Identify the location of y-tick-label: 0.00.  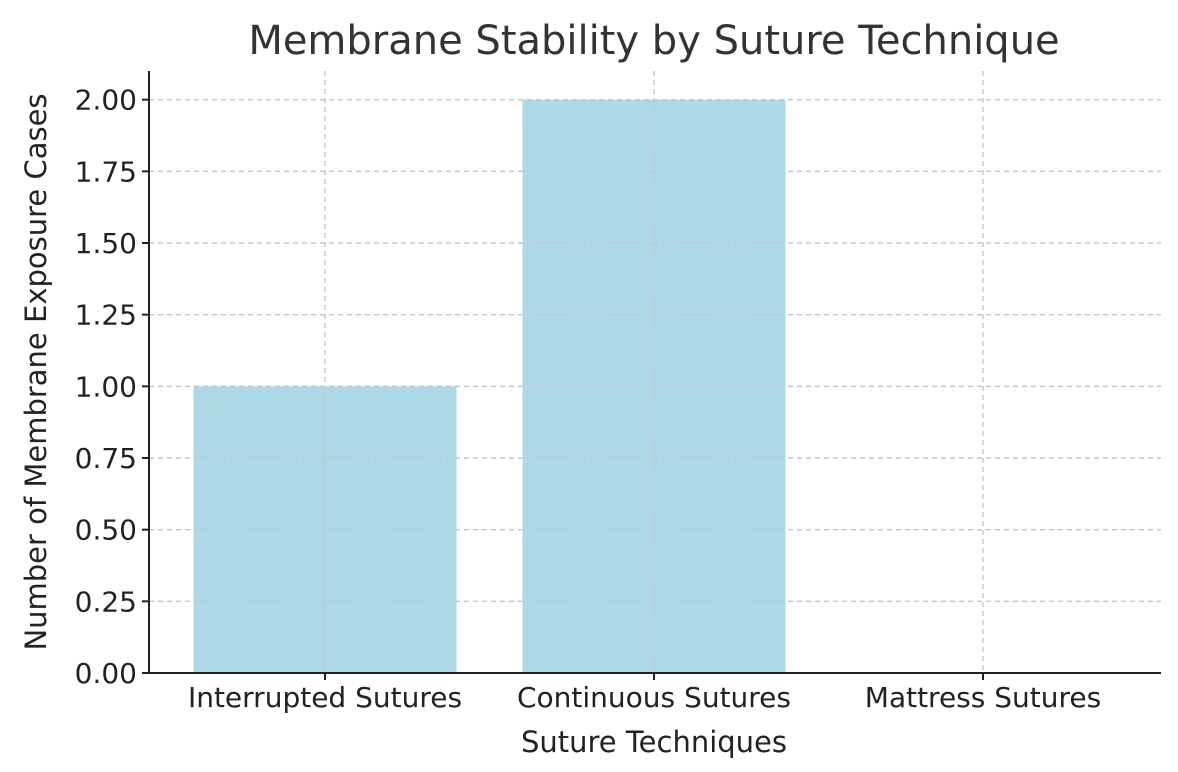
(106, 673).